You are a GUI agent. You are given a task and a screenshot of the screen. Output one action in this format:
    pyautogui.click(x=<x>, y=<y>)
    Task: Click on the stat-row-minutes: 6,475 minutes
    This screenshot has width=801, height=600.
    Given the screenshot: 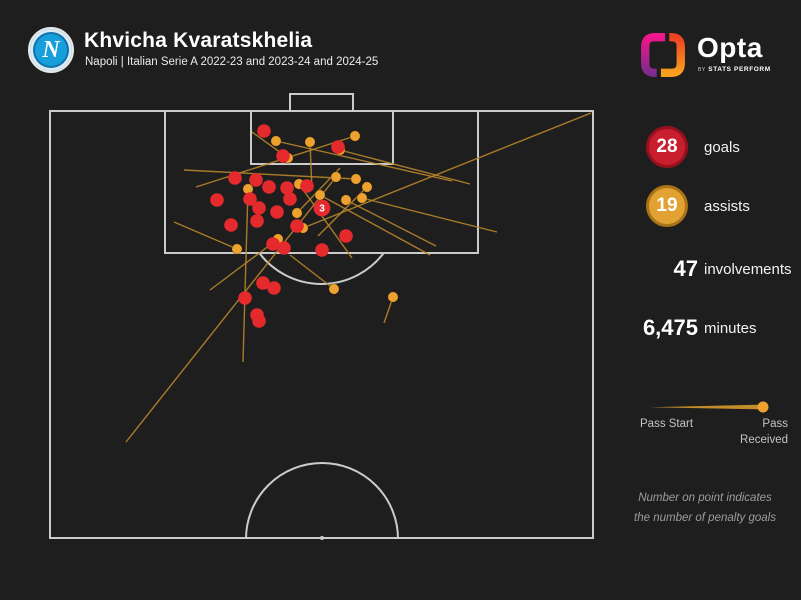 What is the action you would take?
    pyautogui.click(x=720, y=330)
    